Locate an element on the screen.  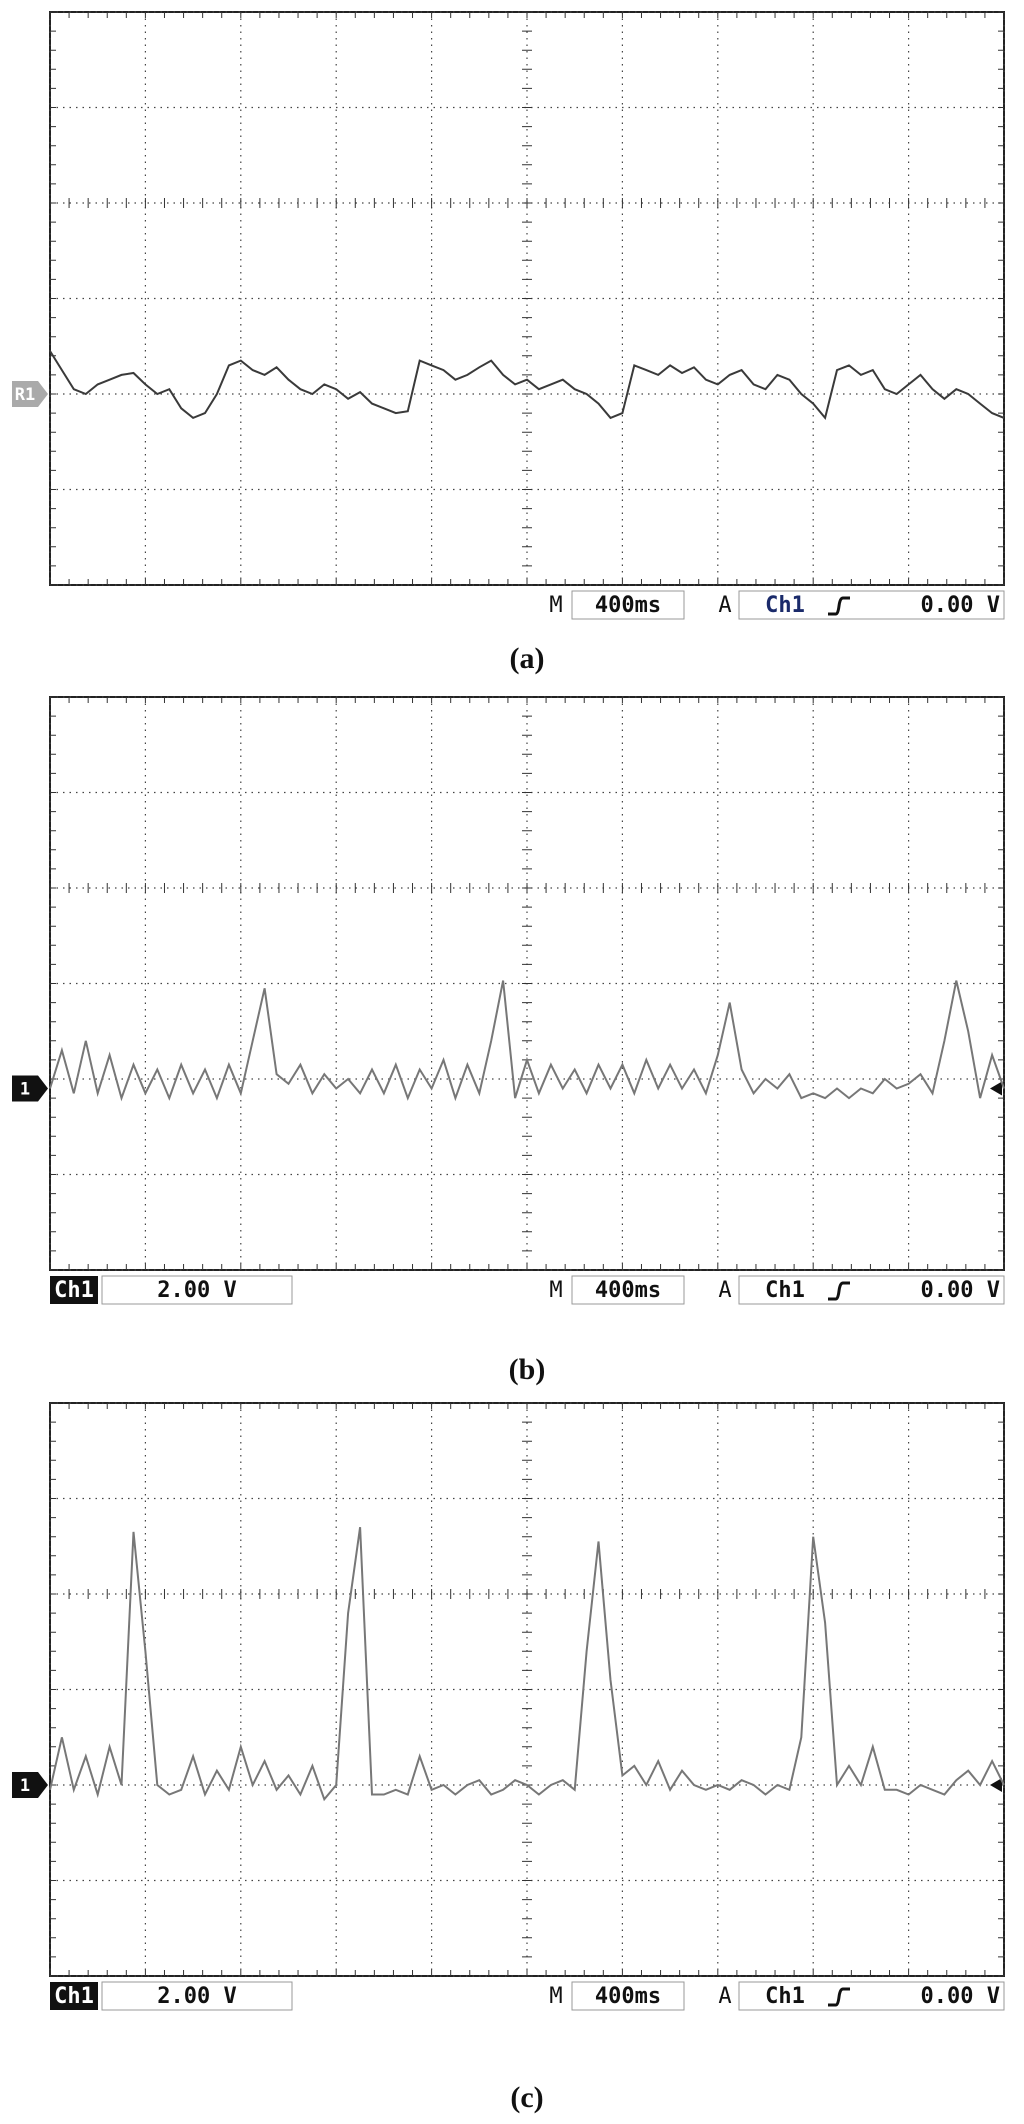
reference-label: R1 is located at coordinates (25, 395).